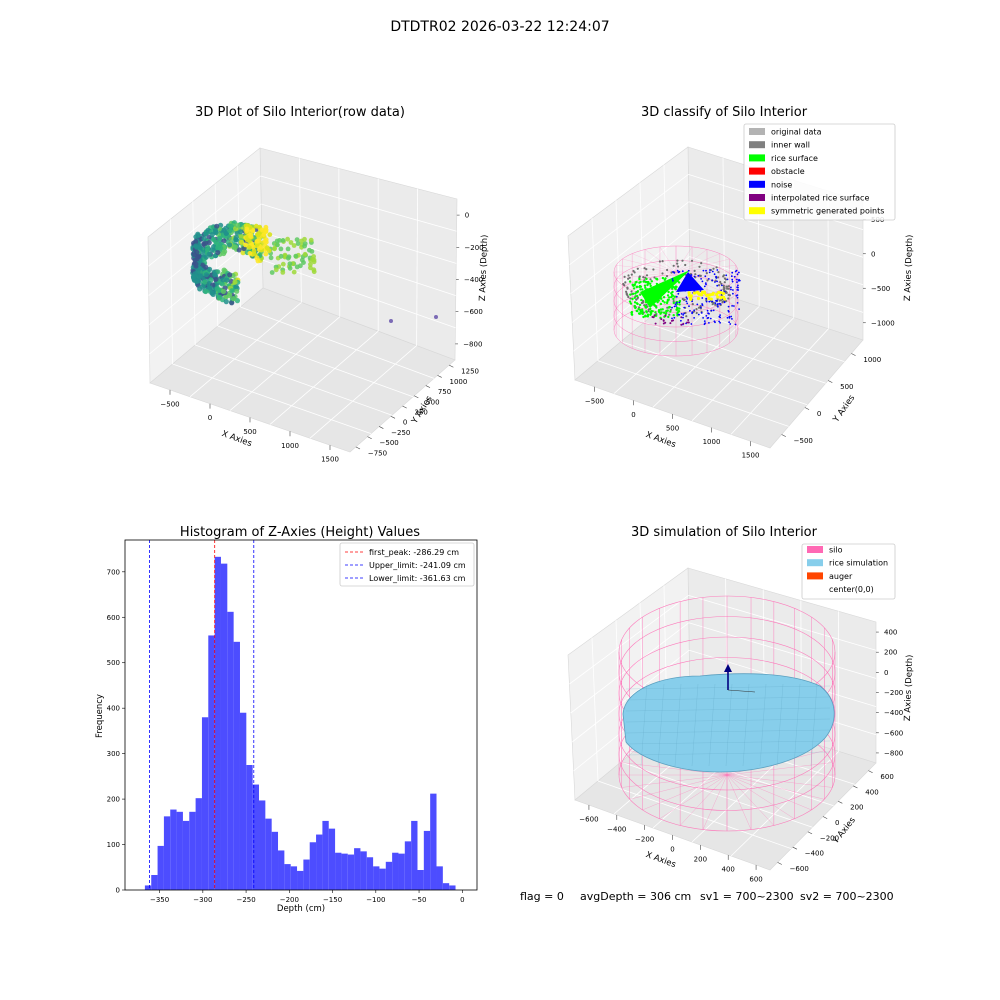 The width and height of the screenshot is (1000, 1000). I want to click on y-tick-label: 400, so click(113, 709).